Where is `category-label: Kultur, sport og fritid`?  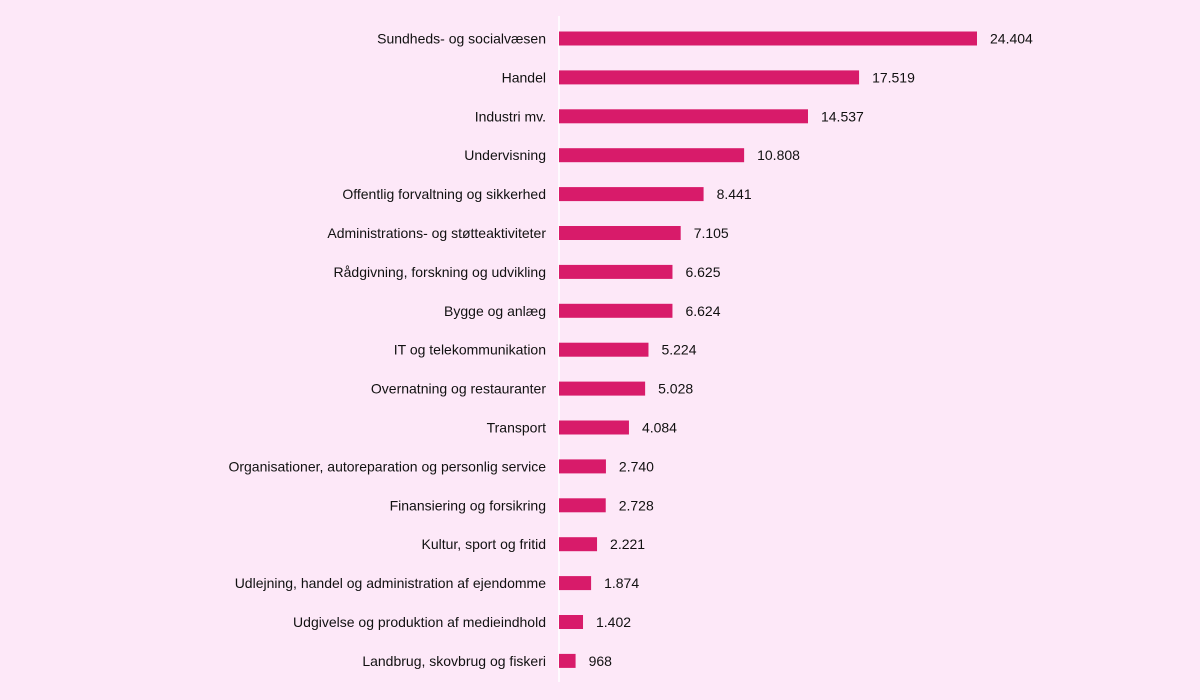 category-label: Kultur, sport og fritid is located at coordinates (483, 544).